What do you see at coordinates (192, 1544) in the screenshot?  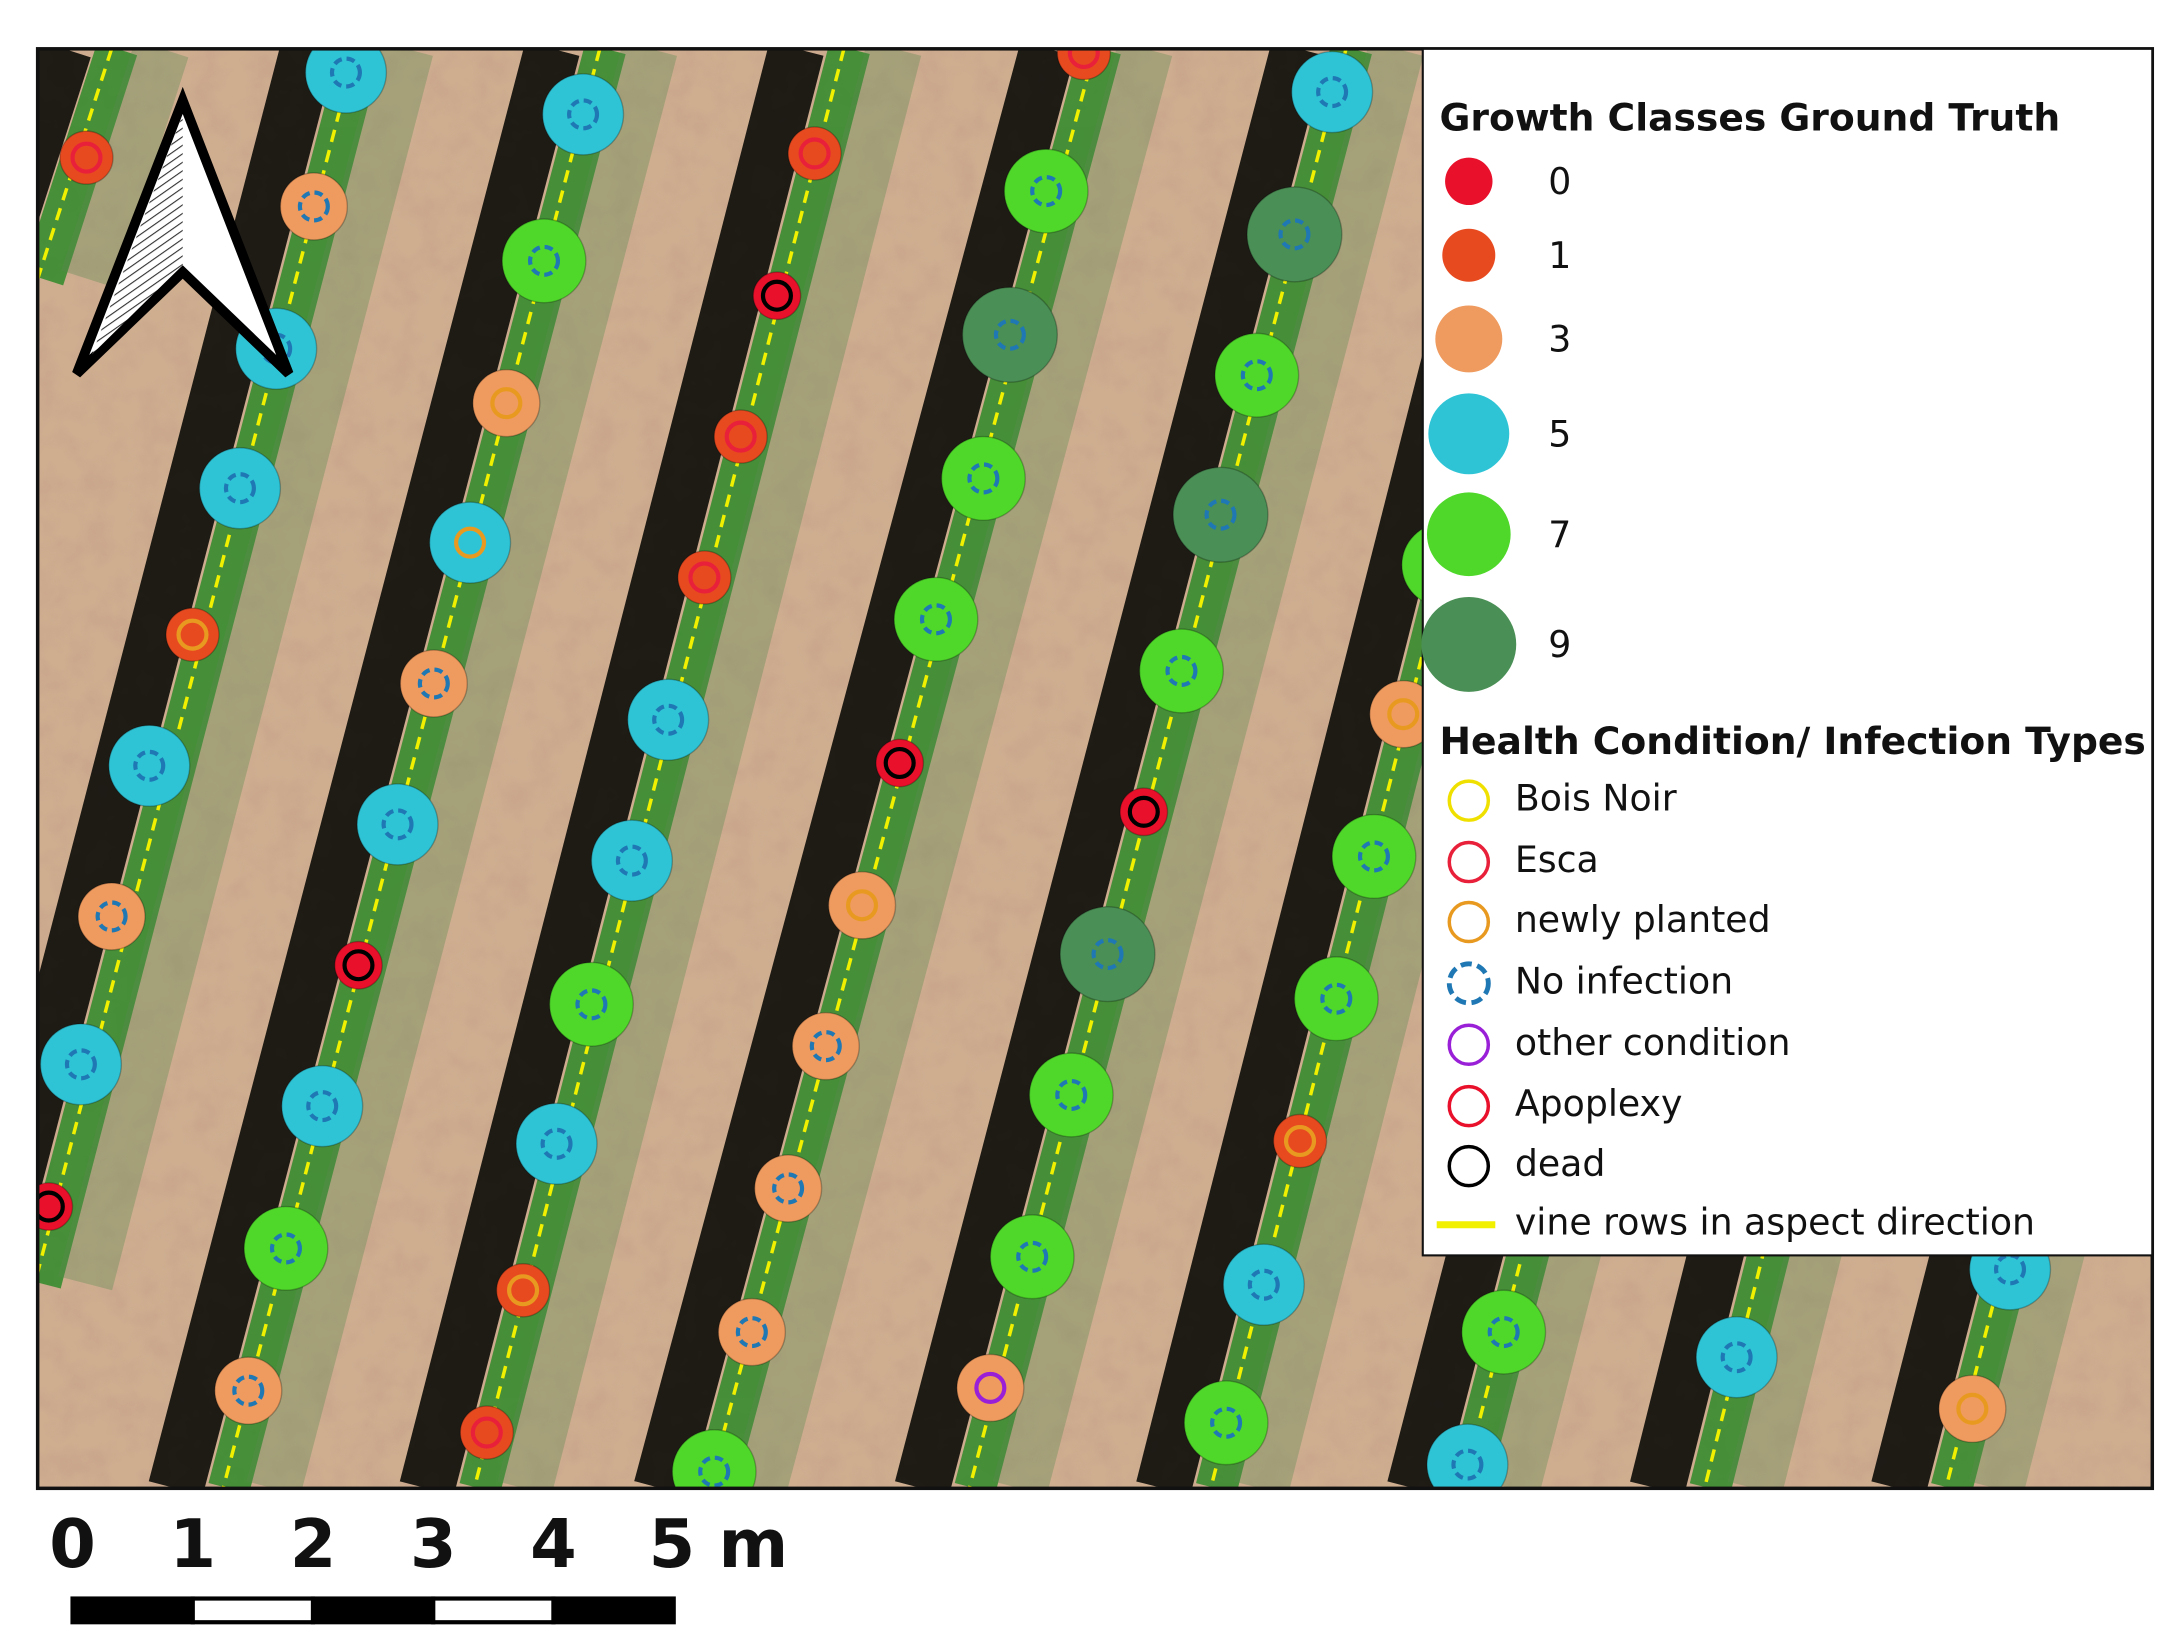 I see `scale-label: 1` at bounding box center [192, 1544].